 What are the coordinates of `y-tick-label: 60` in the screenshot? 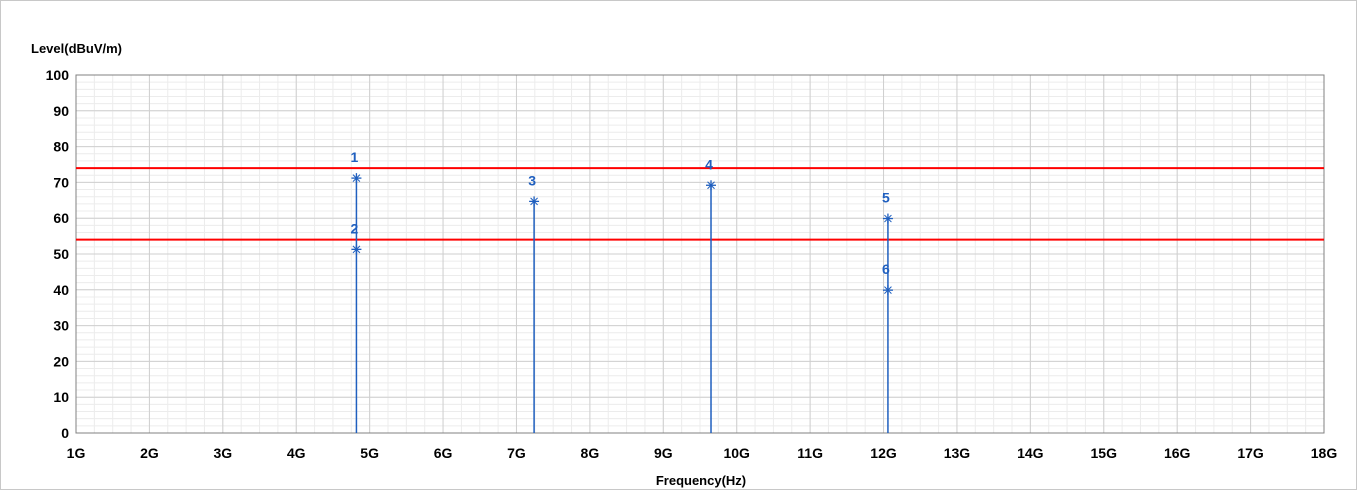 It's located at (61, 218).